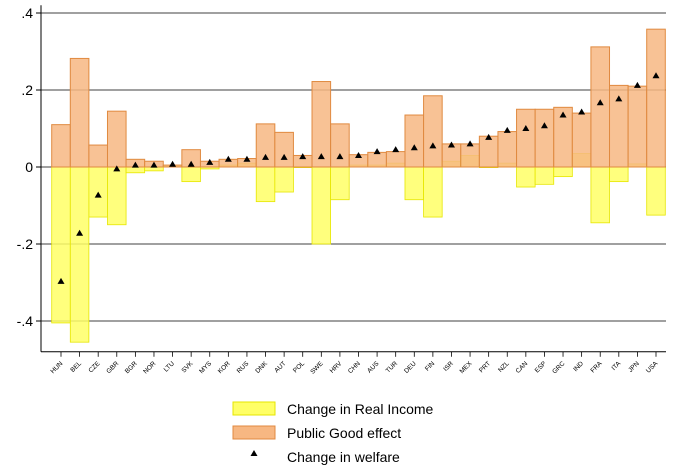  Describe the element at coordinates (224, 367) in the screenshot. I see `x-tick-label: KOR` at that location.